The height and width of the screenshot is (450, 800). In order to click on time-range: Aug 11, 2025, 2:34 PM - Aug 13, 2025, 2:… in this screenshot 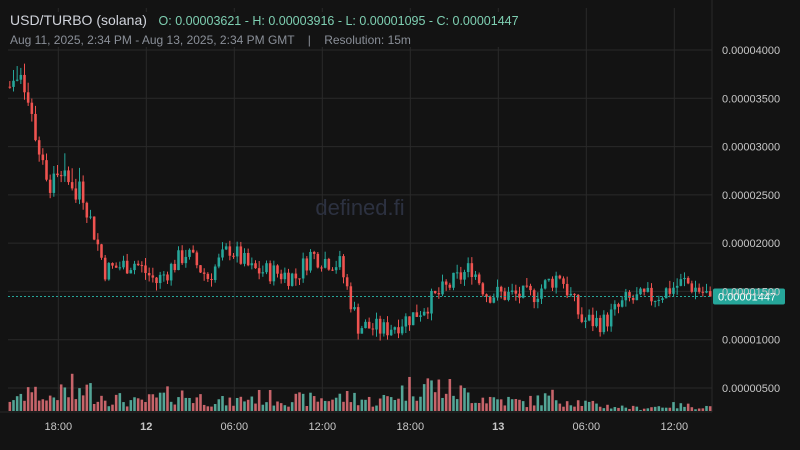, I will do `click(152, 40)`.